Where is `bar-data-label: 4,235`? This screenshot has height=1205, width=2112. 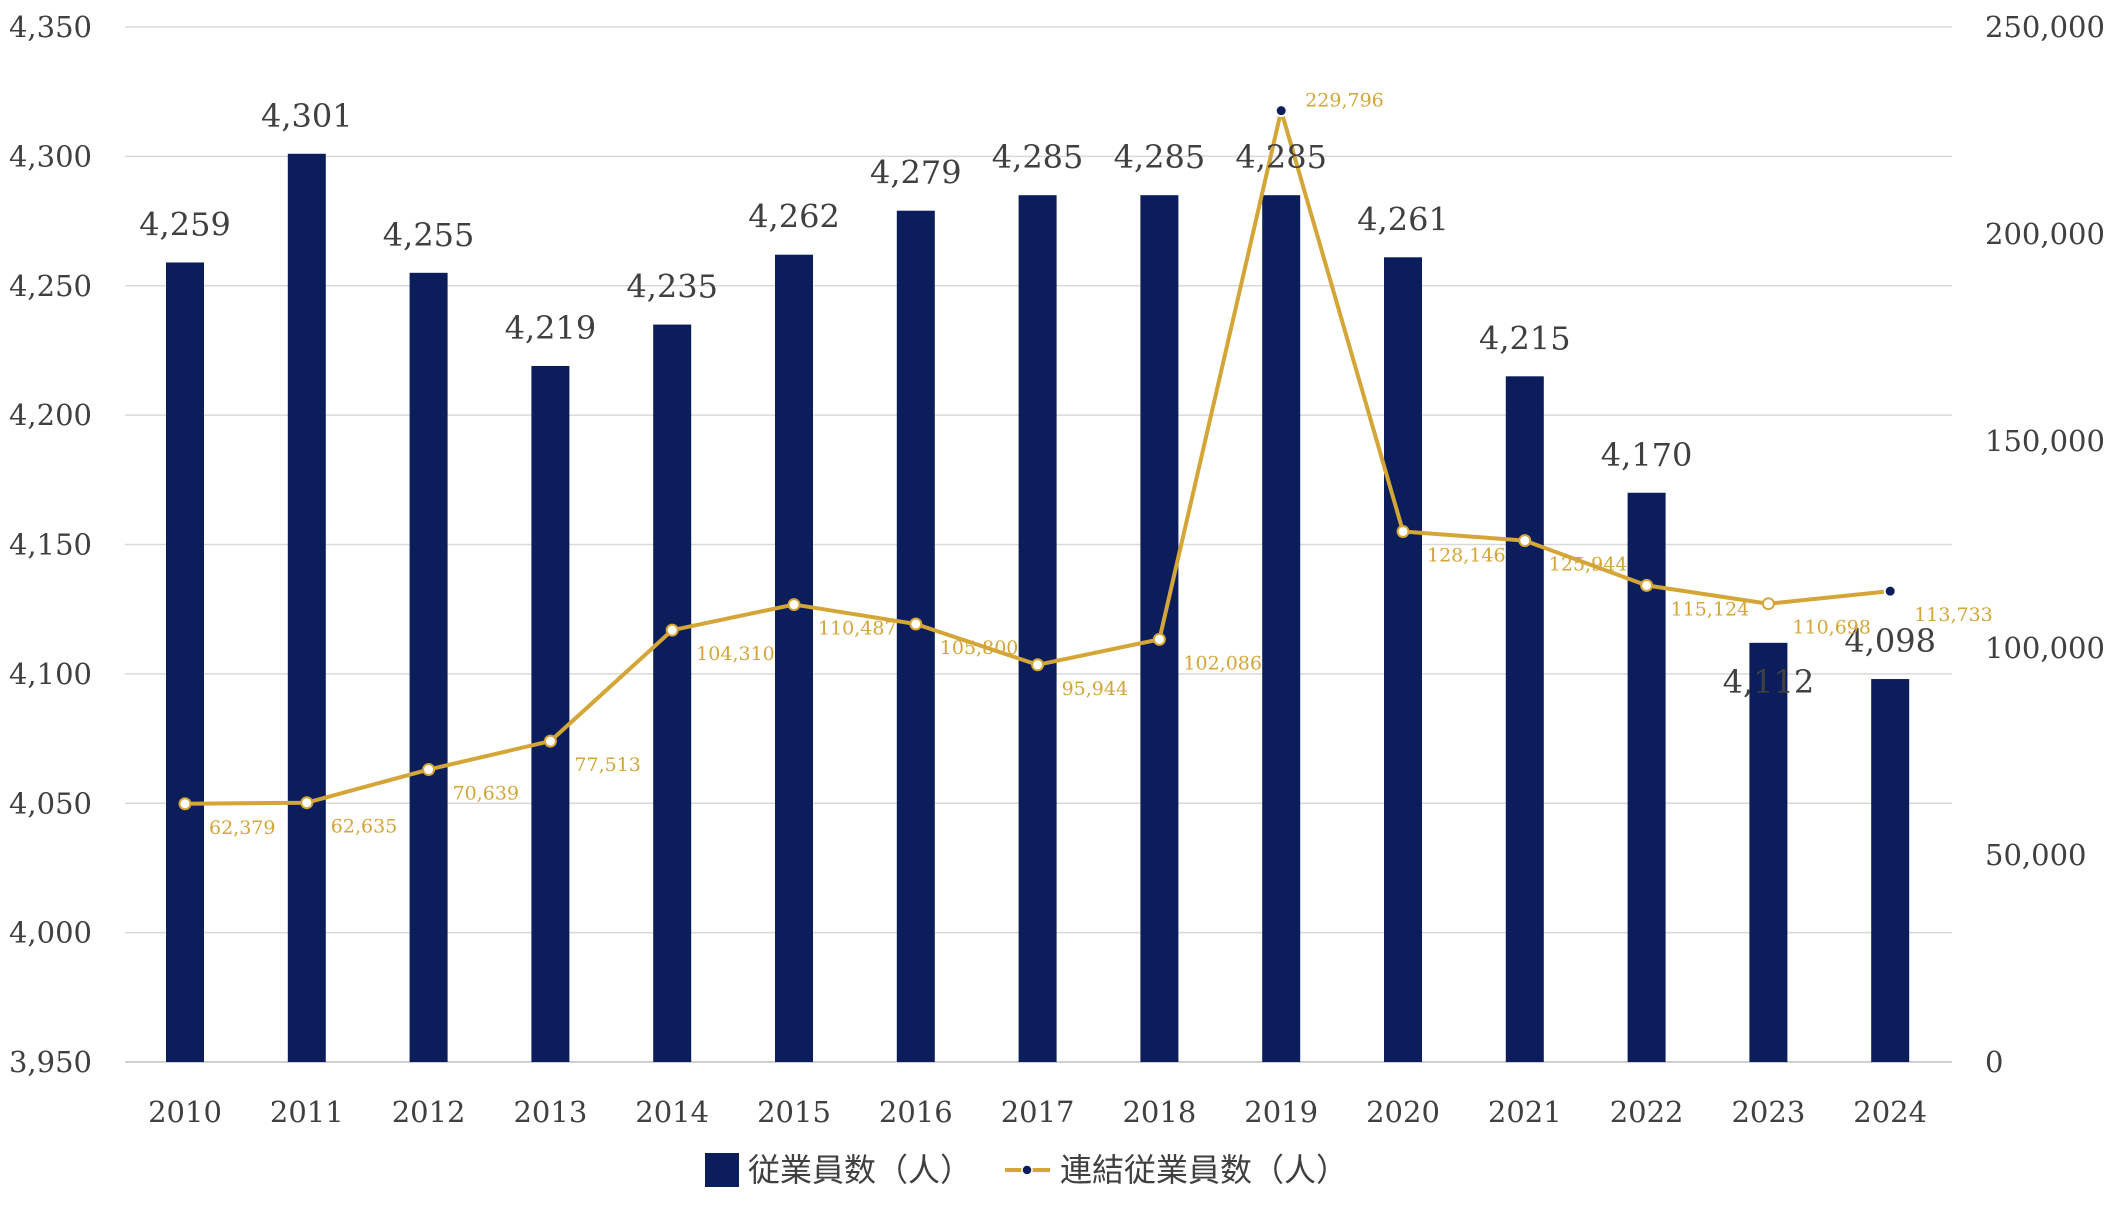 bar-data-label: 4,235 is located at coordinates (672, 287).